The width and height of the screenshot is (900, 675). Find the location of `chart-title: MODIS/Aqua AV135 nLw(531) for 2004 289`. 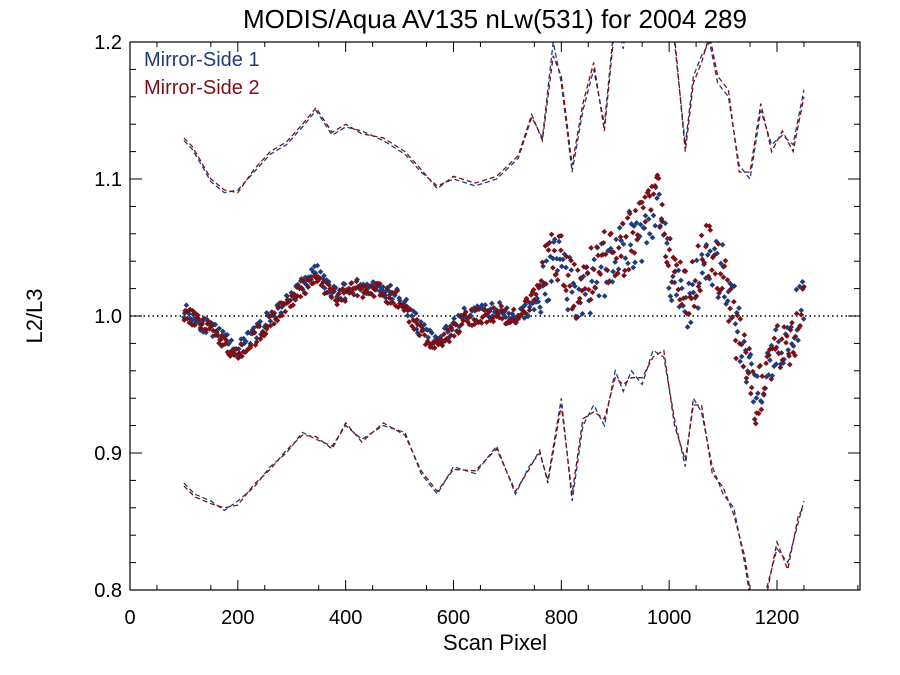

chart-title: MODIS/Aqua AV135 nLw(531) for 2004 289 is located at coordinates (495, 19).